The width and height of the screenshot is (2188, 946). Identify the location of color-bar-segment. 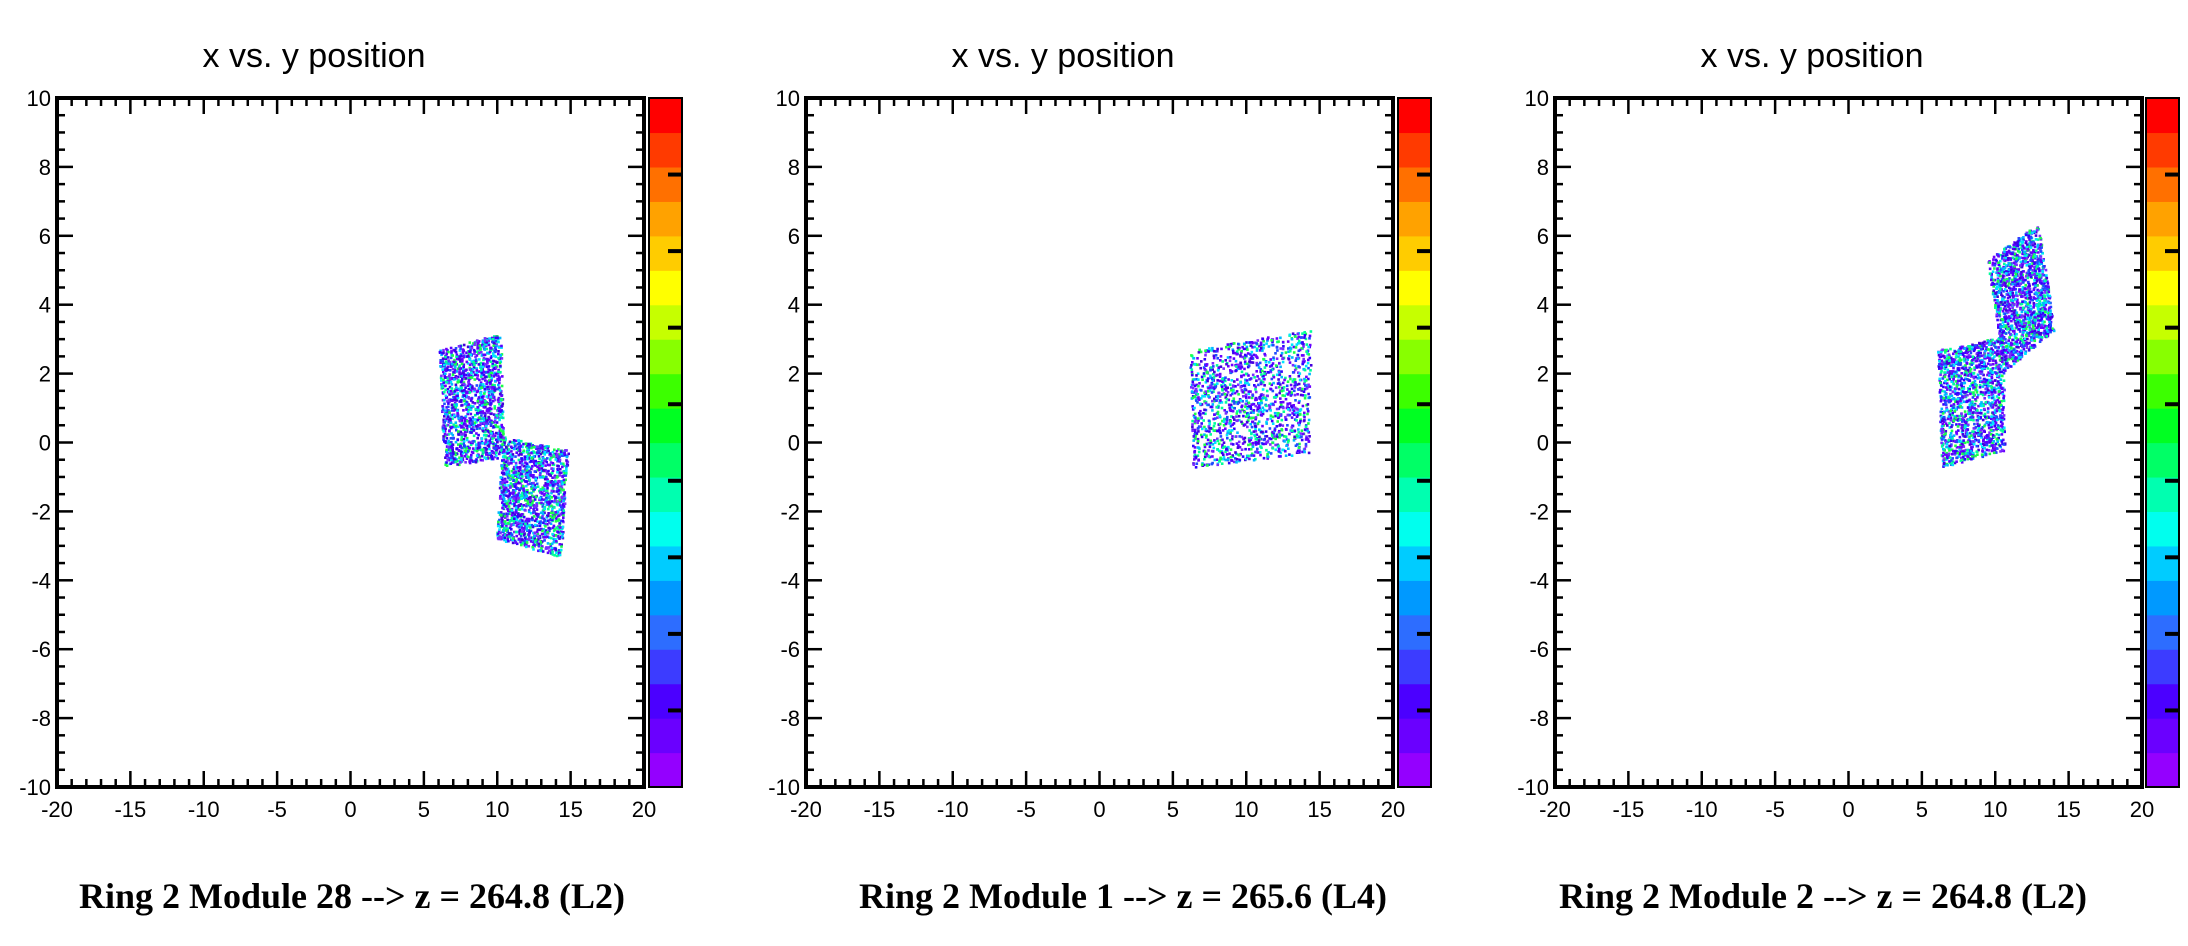
(665, 322).